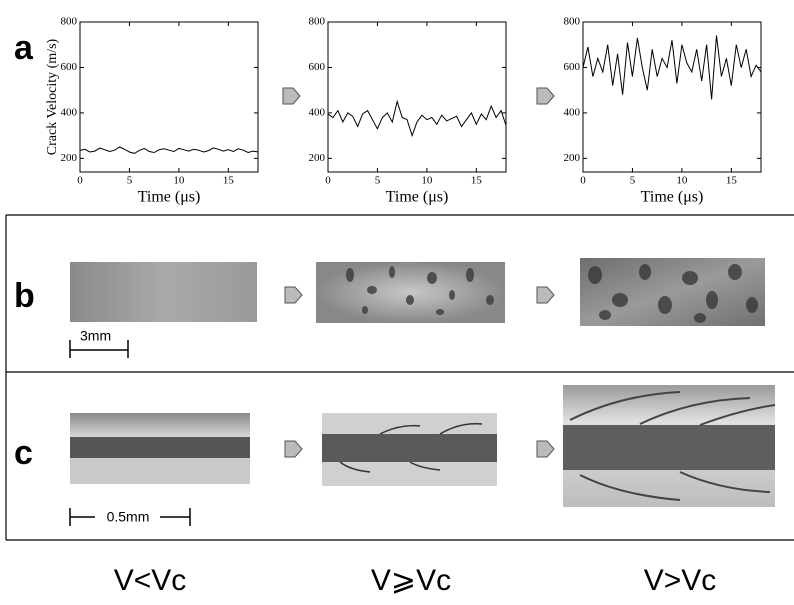 The height and width of the screenshot is (605, 794). What do you see at coordinates (24, 296) in the screenshot?
I see `panel-label: b` at bounding box center [24, 296].